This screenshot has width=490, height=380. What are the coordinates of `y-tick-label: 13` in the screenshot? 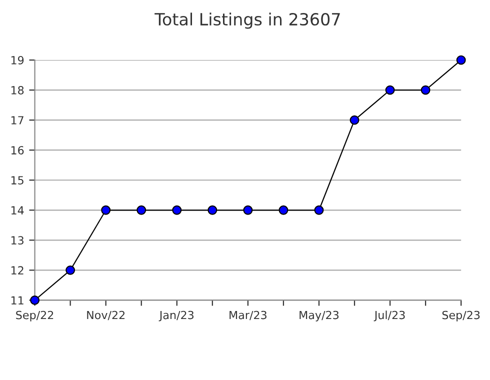 It's located at (17, 240).